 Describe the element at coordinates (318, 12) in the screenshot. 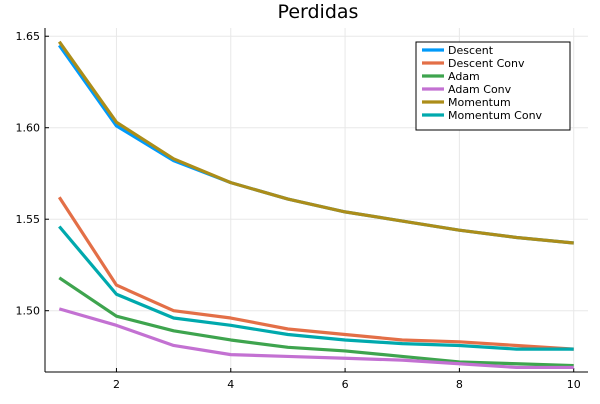

I see `chart-title: Perdidas` at that location.